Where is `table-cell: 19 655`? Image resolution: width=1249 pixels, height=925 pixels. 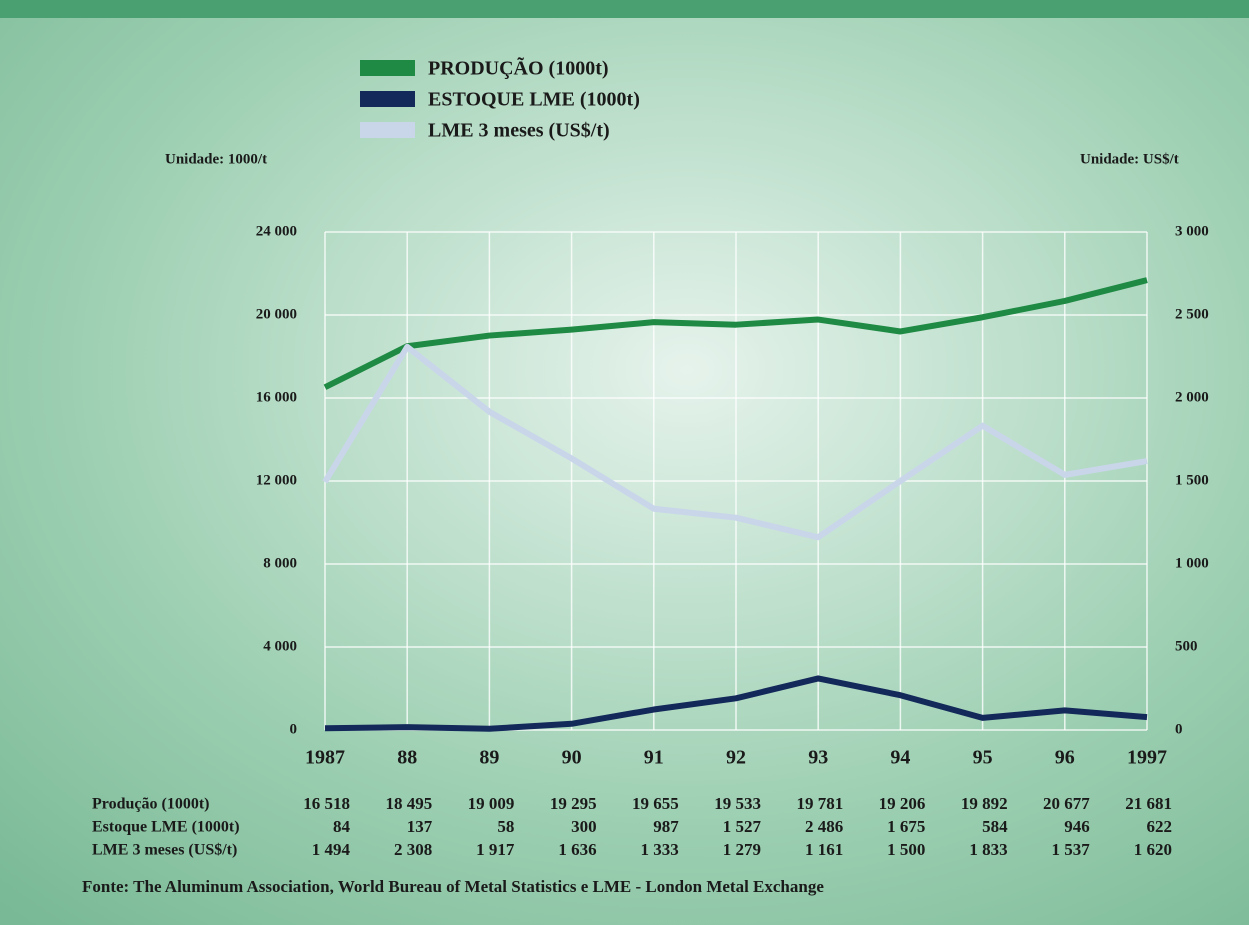 table-cell: 19 655 is located at coordinates (655, 803).